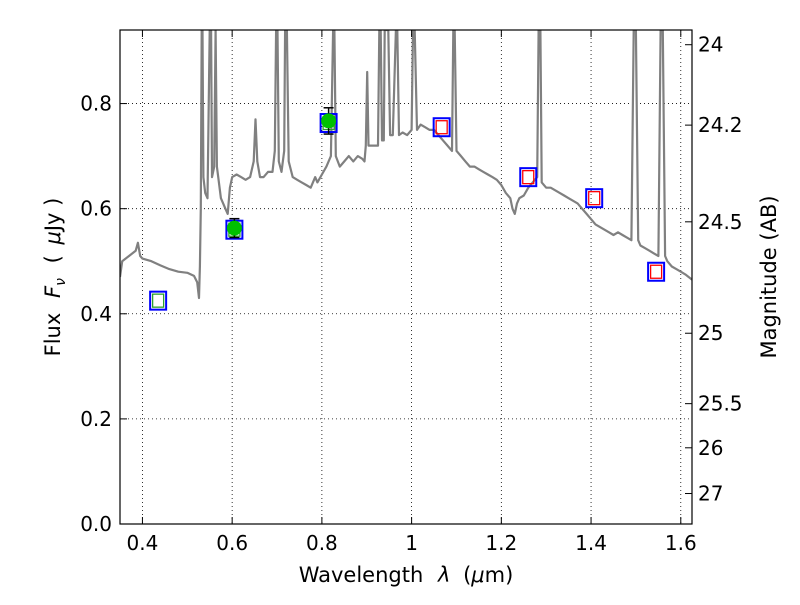 The image size is (800, 605). I want to click on x-tick-label: 1.6, so click(681, 543).